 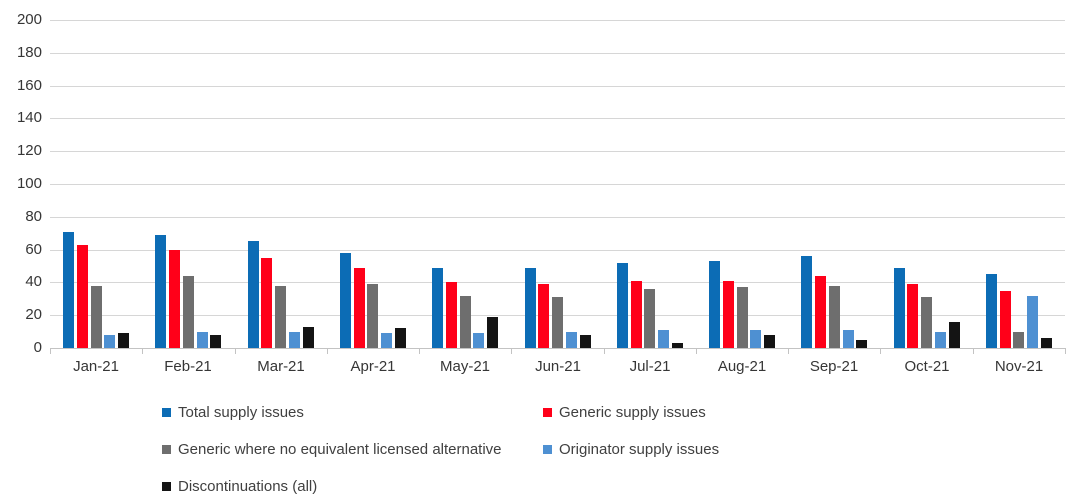 I want to click on y-axis-label: 60, so click(x=33, y=249).